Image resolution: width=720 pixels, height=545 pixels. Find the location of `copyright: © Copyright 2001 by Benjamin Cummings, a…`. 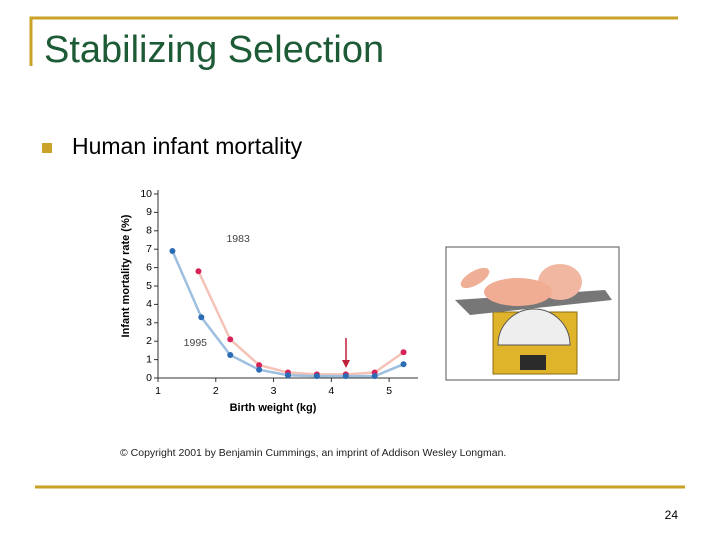

copyright: © Copyright 2001 by Benjamin Cummings, a… is located at coordinates (313, 453).